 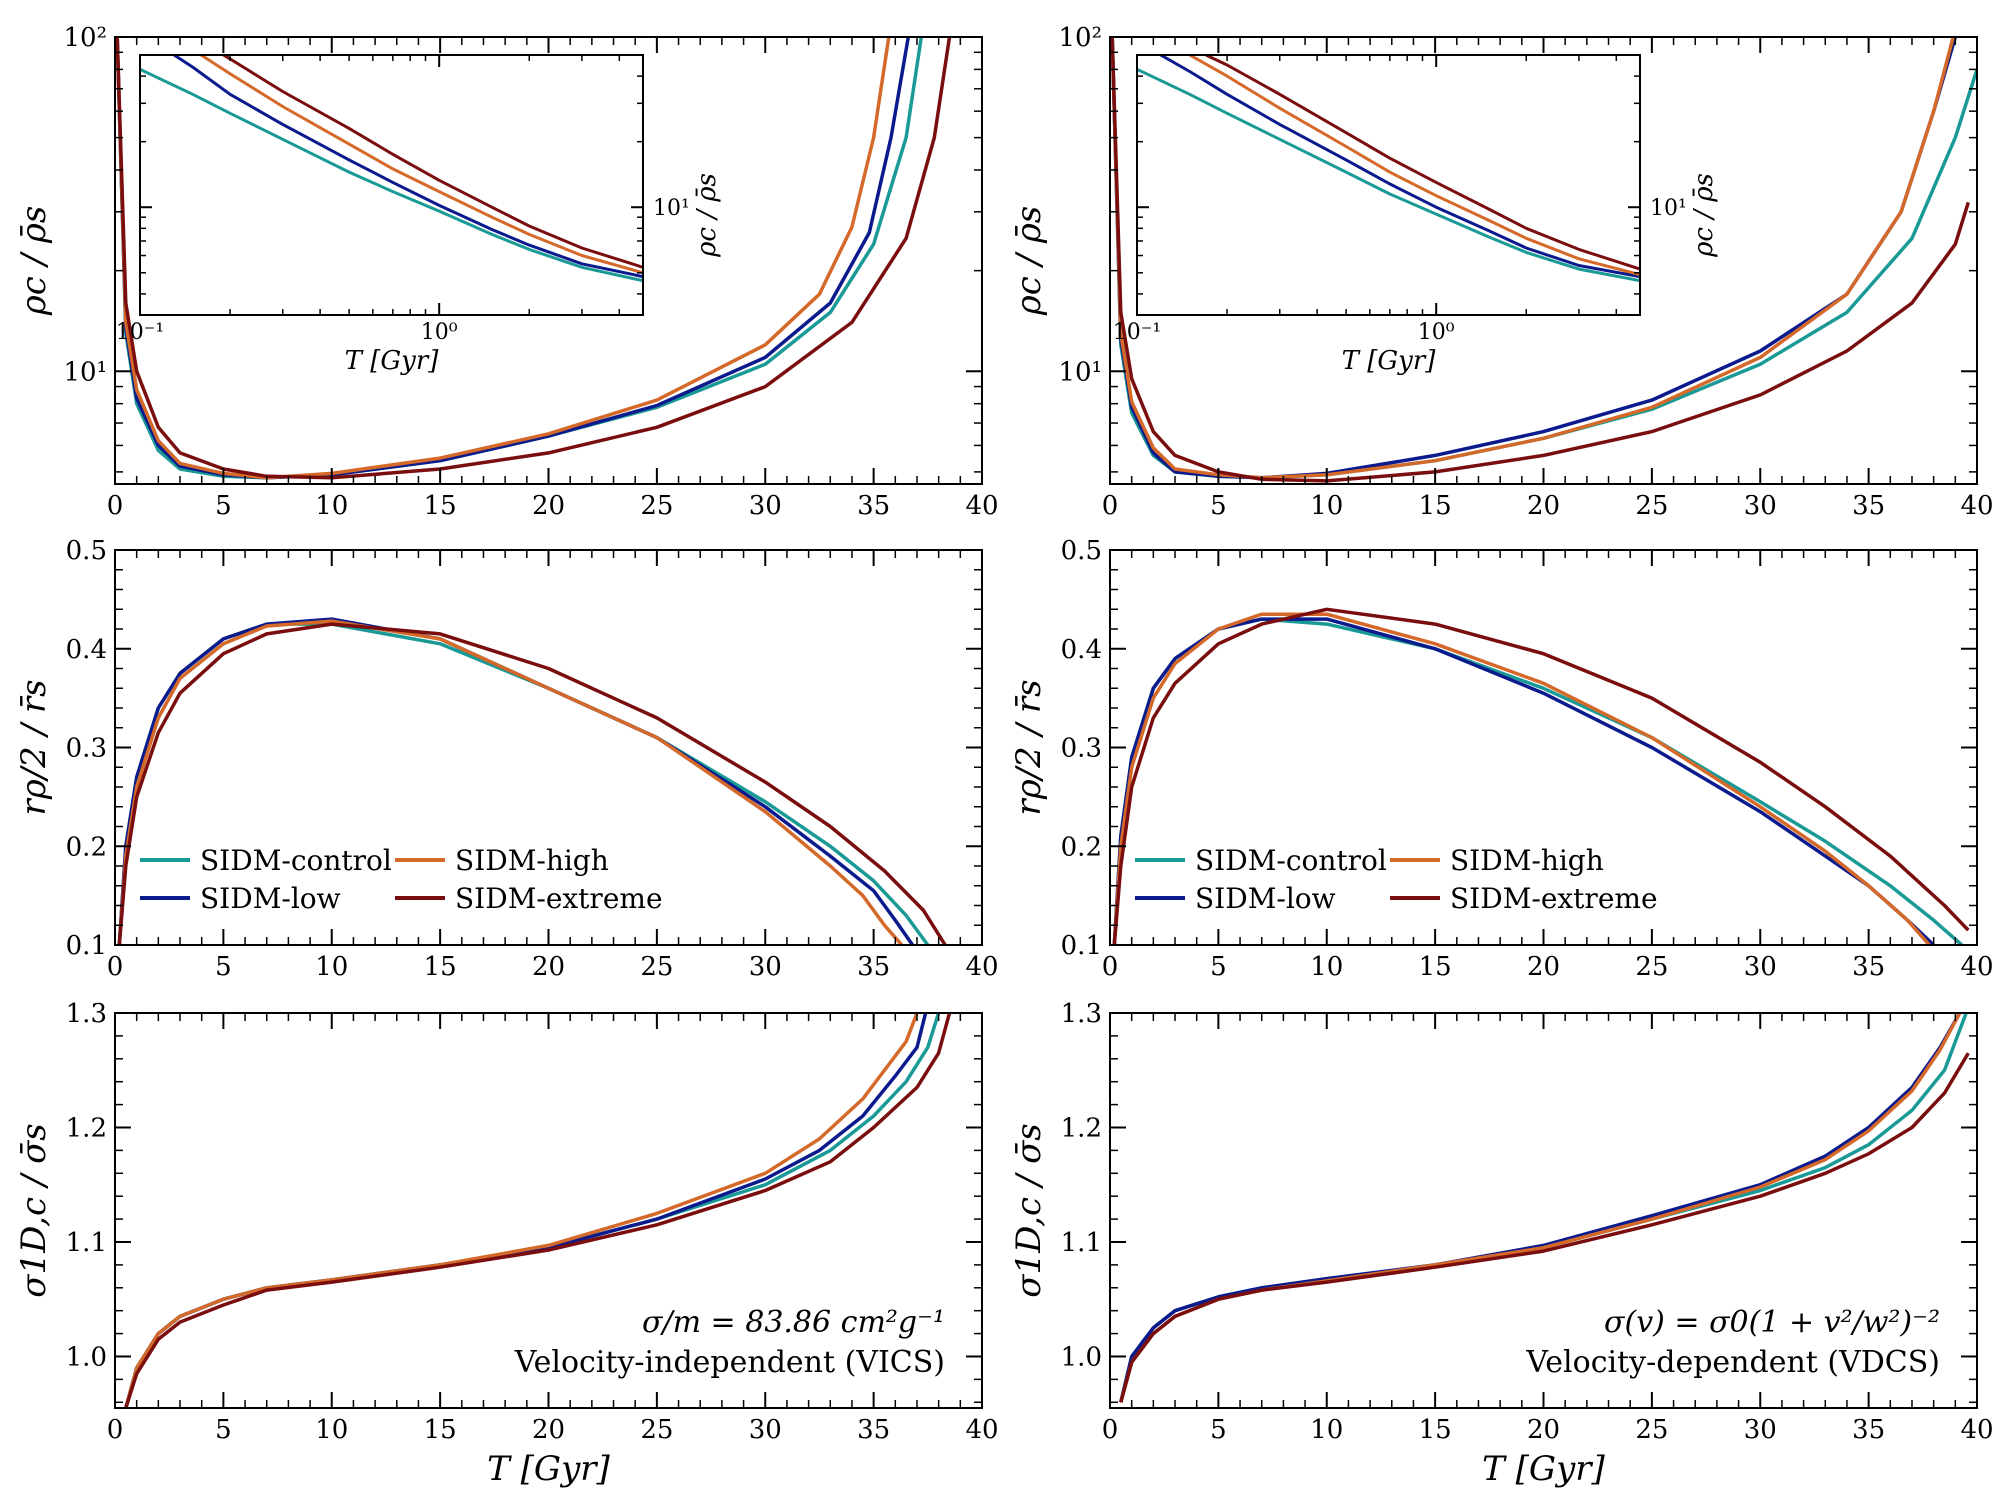 What do you see at coordinates (1704, 215) in the screenshot?
I see `inset-y-axis-label: ρc / ρ̄s` at bounding box center [1704, 215].